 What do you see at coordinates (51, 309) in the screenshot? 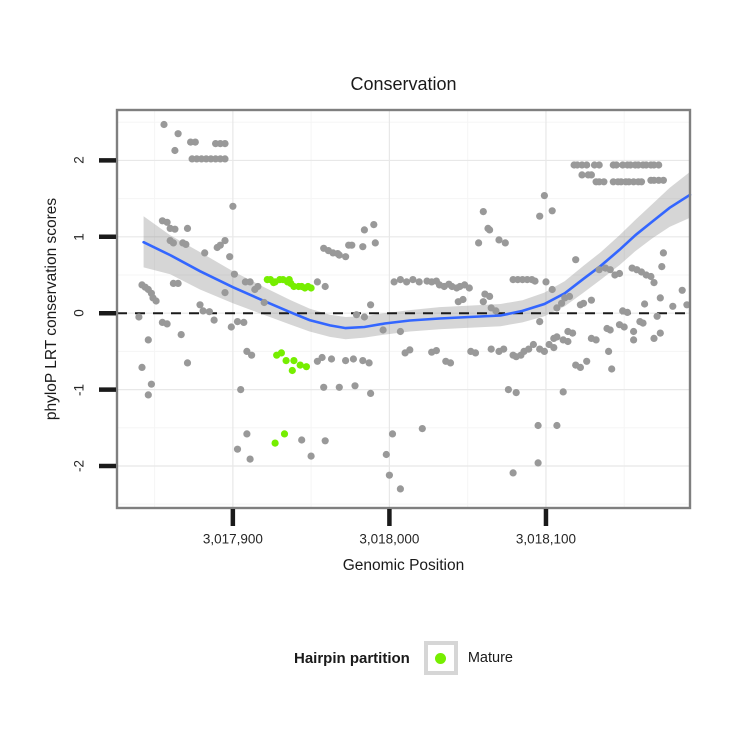
I see `y-axis-title: phyloP LRT conservation scores` at bounding box center [51, 309].